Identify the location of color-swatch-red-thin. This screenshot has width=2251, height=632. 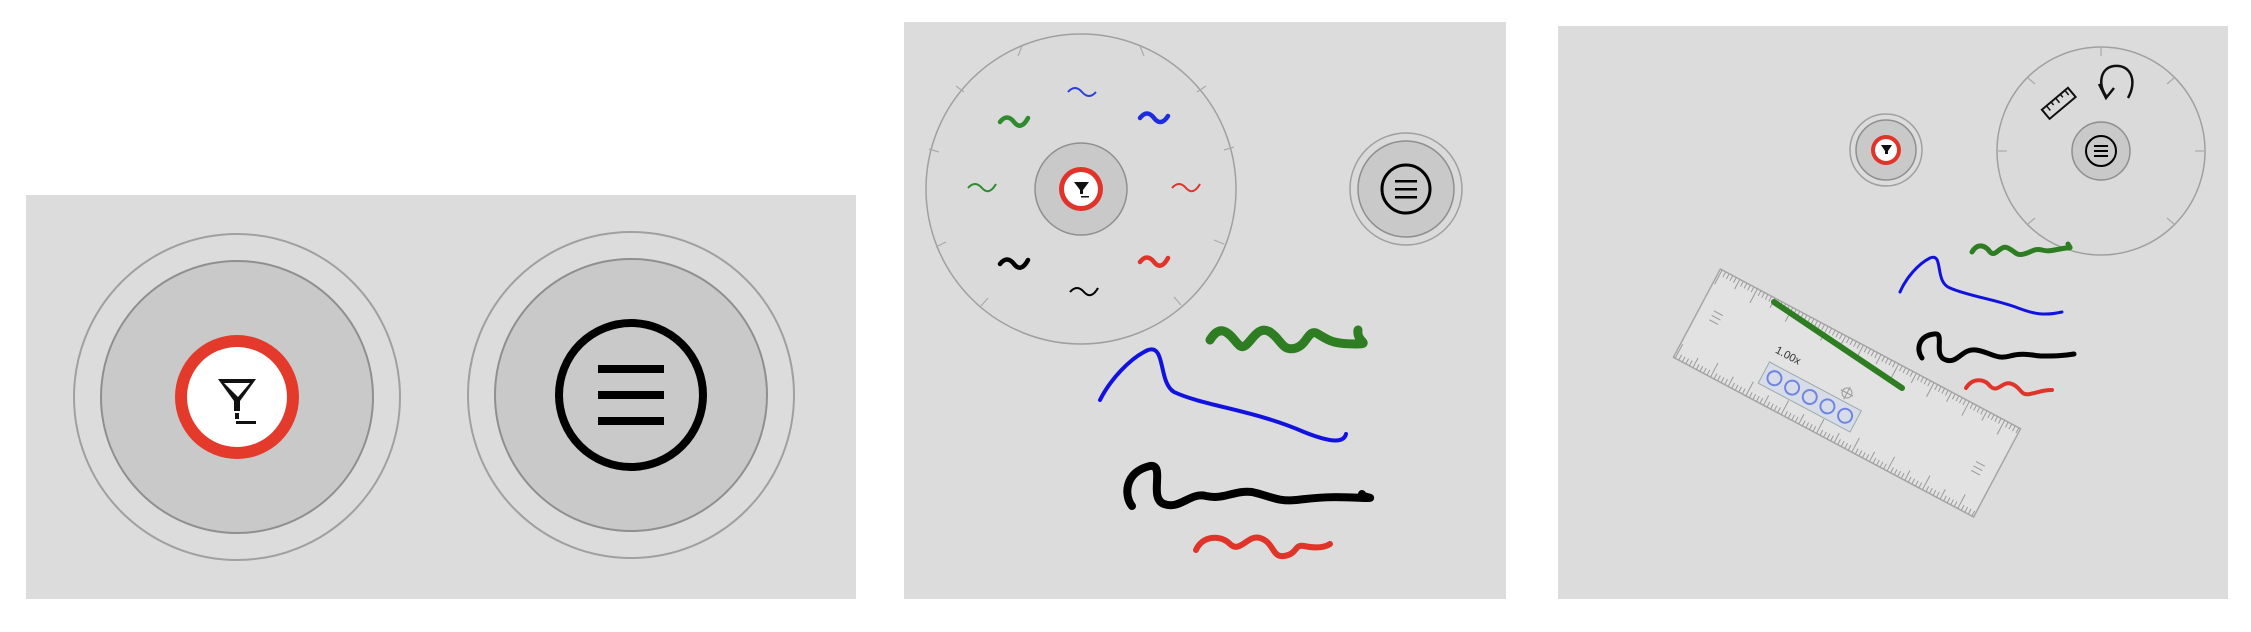
(1186, 188).